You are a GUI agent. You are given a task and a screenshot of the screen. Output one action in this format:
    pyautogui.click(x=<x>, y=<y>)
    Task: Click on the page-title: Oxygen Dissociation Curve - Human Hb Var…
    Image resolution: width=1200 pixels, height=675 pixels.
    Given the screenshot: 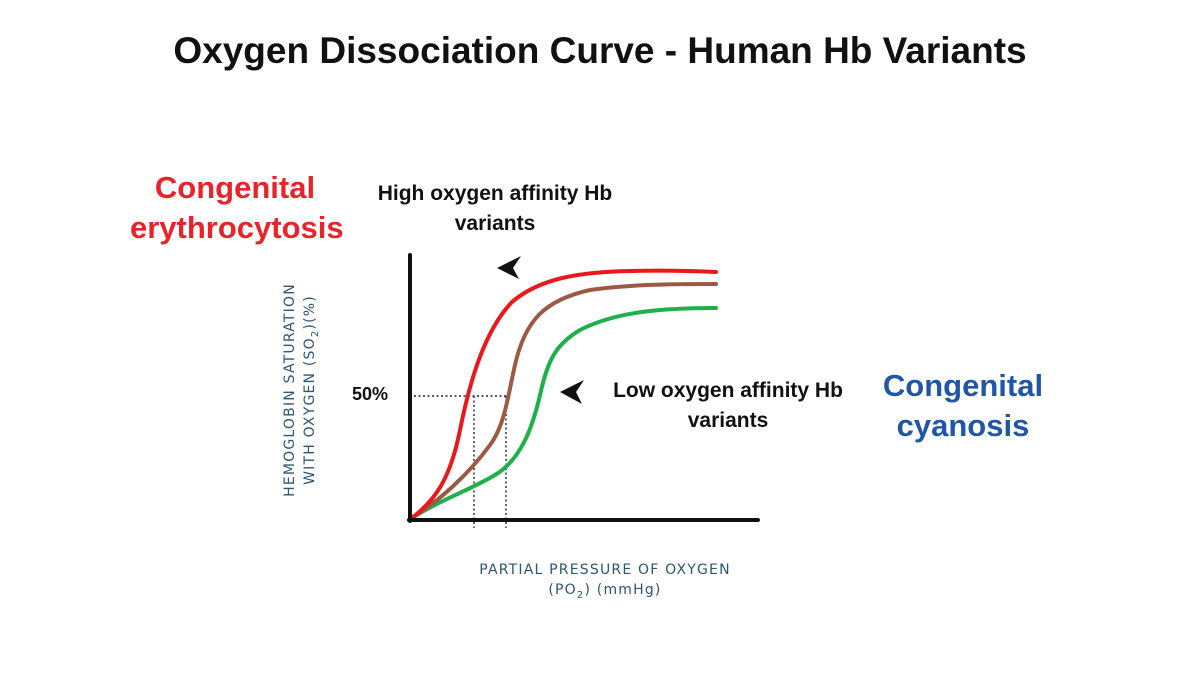 What is the action you would take?
    pyautogui.click(x=600, y=50)
    